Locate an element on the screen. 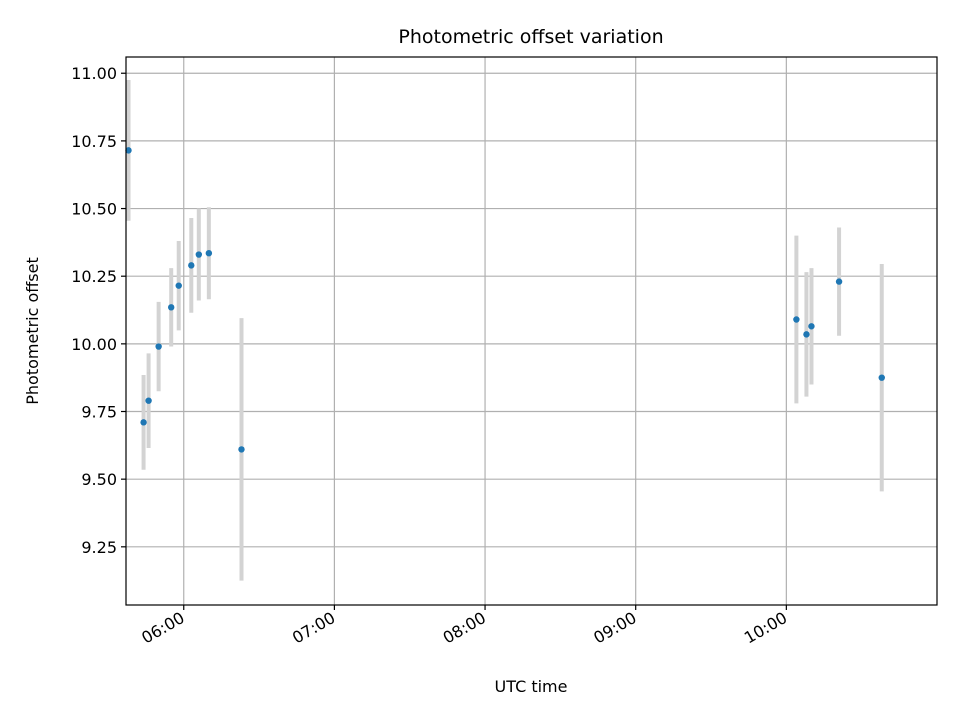 The height and width of the screenshot is (720, 960). y-tick-label: 10.25 is located at coordinates (94, 276).